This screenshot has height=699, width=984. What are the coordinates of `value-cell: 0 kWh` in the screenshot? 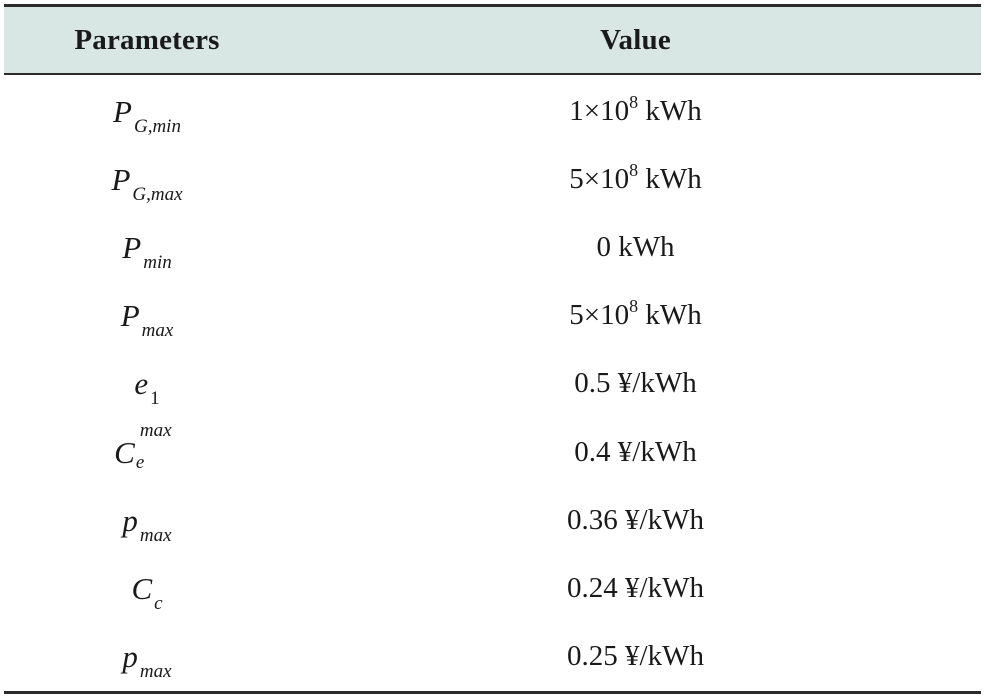 It's located at (635, 246).